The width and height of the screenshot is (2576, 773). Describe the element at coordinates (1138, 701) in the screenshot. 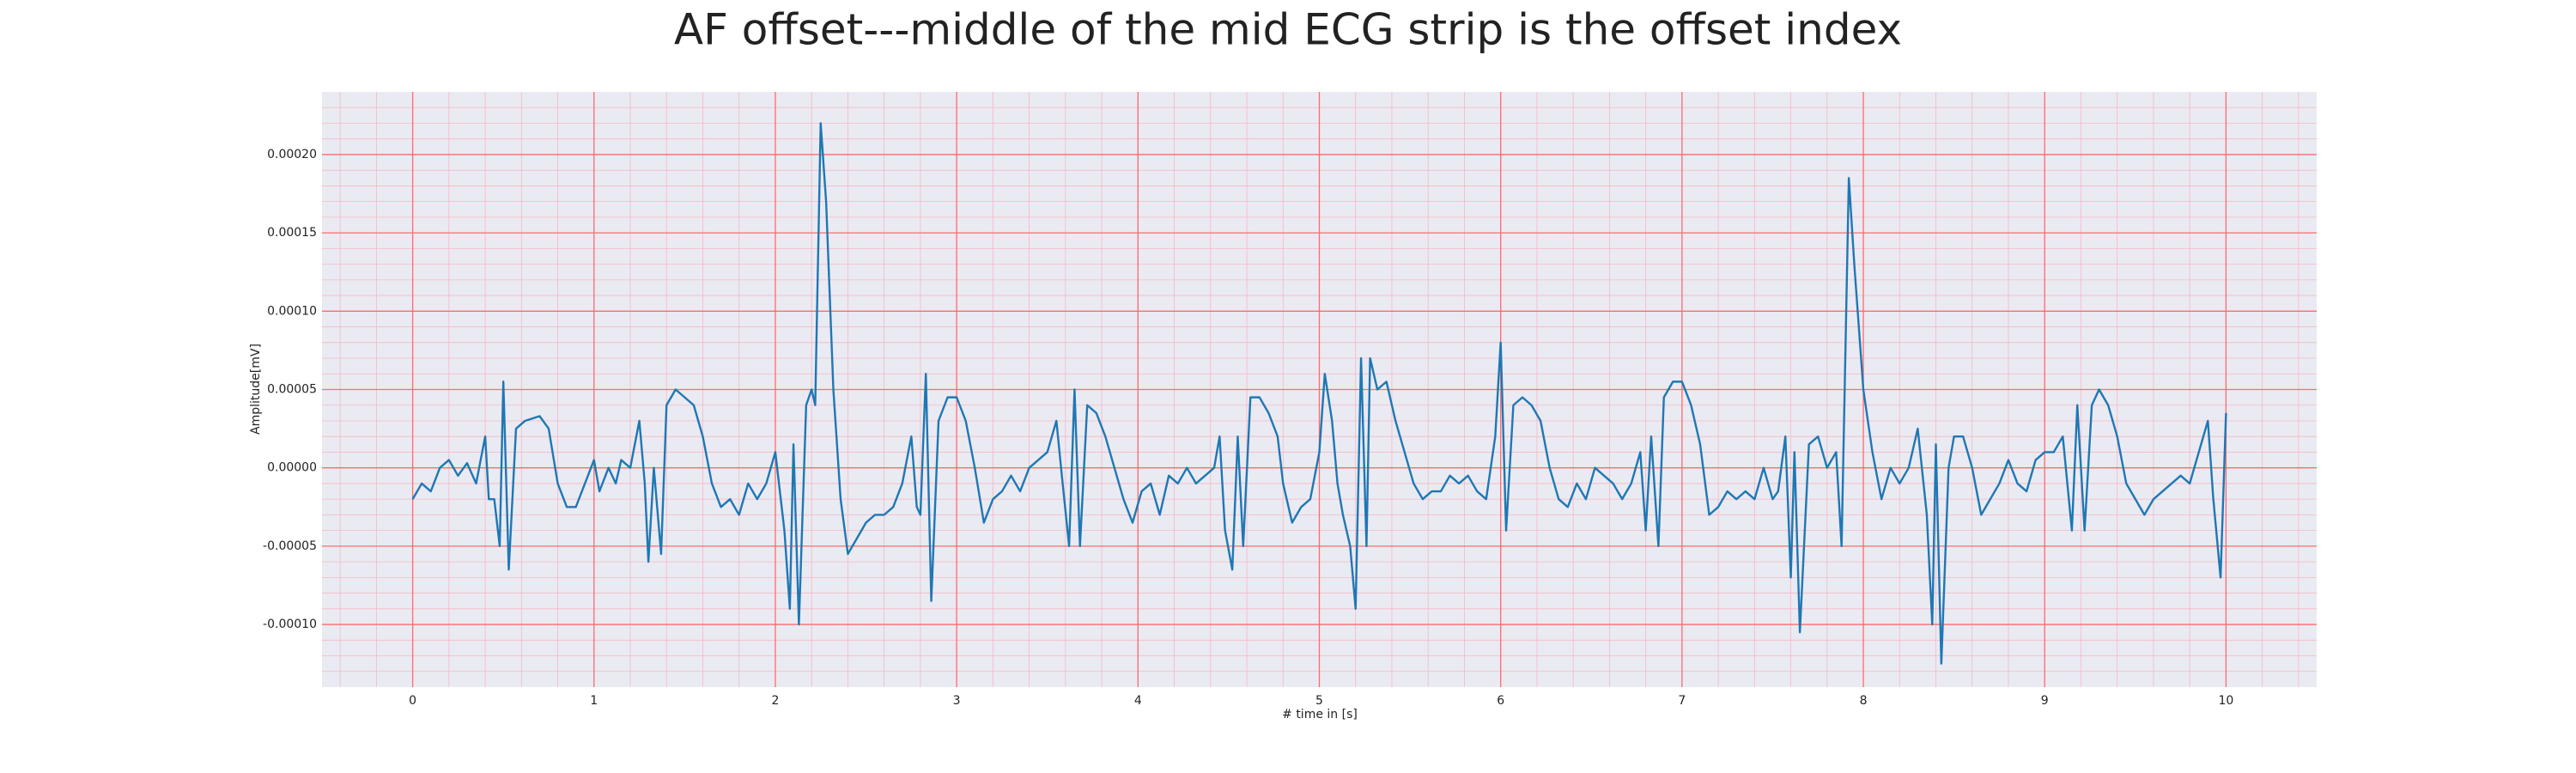

I see `x-tick-label: 4` at that location.